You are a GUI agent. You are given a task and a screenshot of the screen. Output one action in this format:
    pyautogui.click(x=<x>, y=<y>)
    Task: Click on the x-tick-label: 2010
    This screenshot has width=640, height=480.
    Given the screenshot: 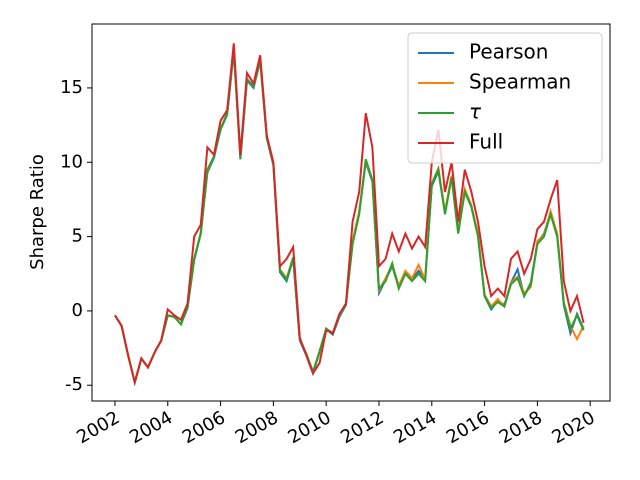 What is the action you would take?
    pyautogui.click(x=310, y=427)
    